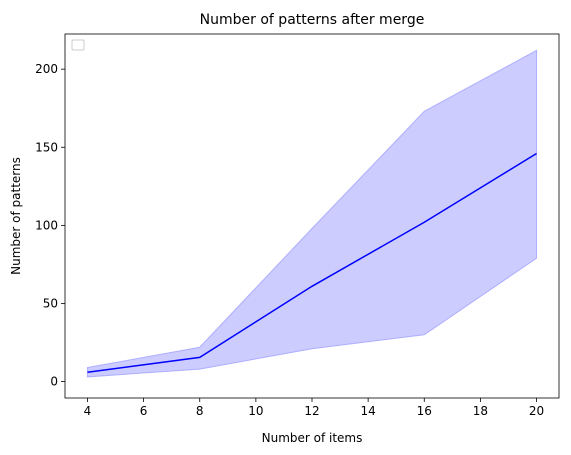 Image resolution: width=571 pixels, height=455 pixels. I want to click on x-axis-label: Number of items, so click(312, 438).